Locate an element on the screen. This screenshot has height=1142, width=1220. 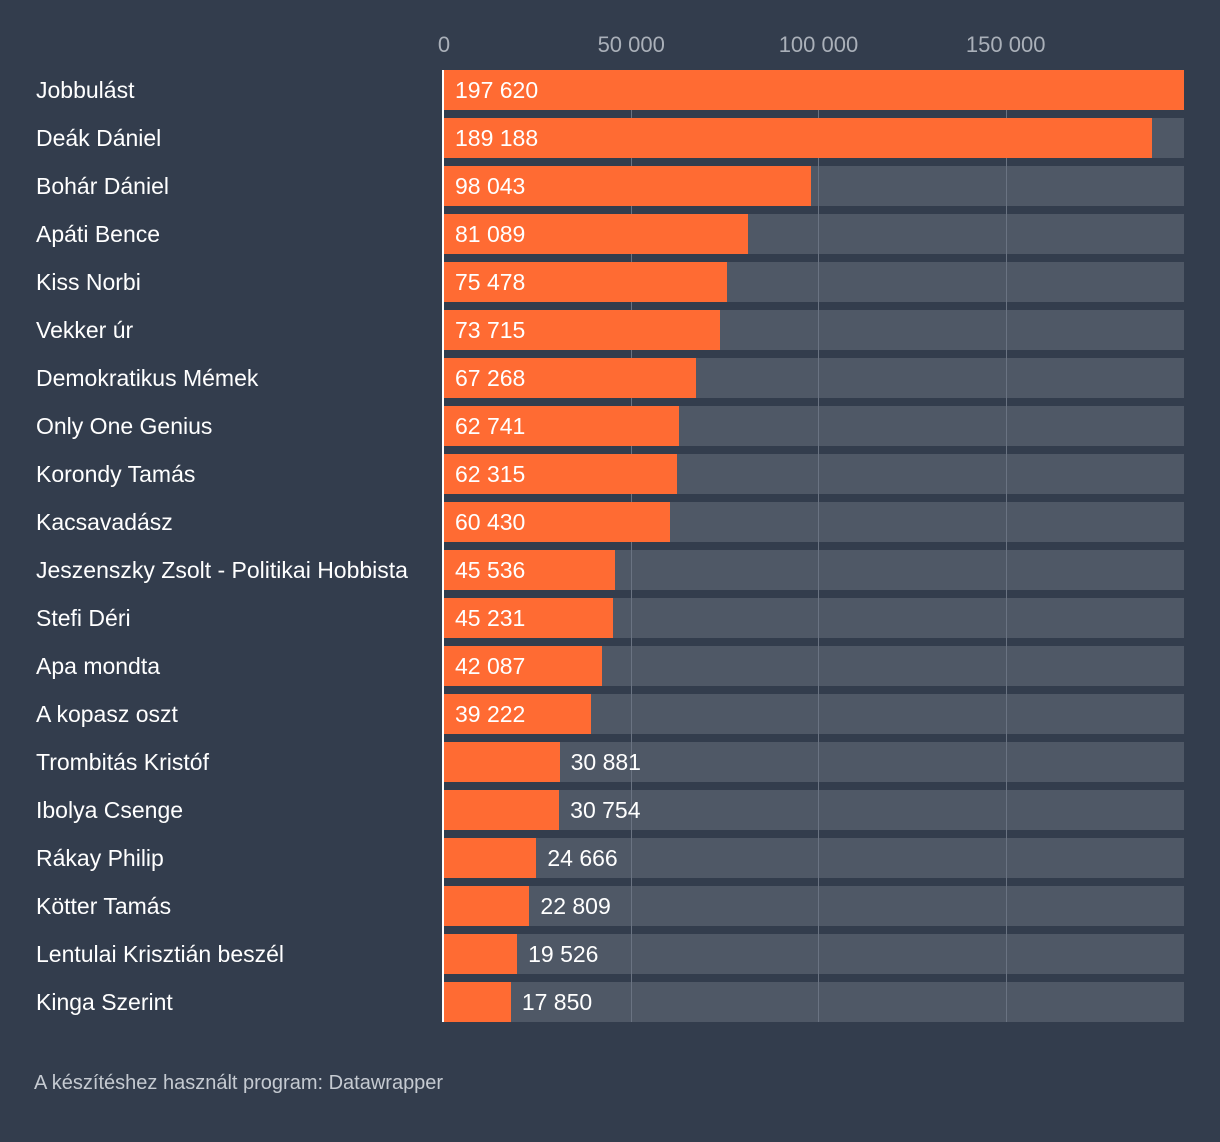
category-label: Vekker úr is located at coordinates (85, 330).